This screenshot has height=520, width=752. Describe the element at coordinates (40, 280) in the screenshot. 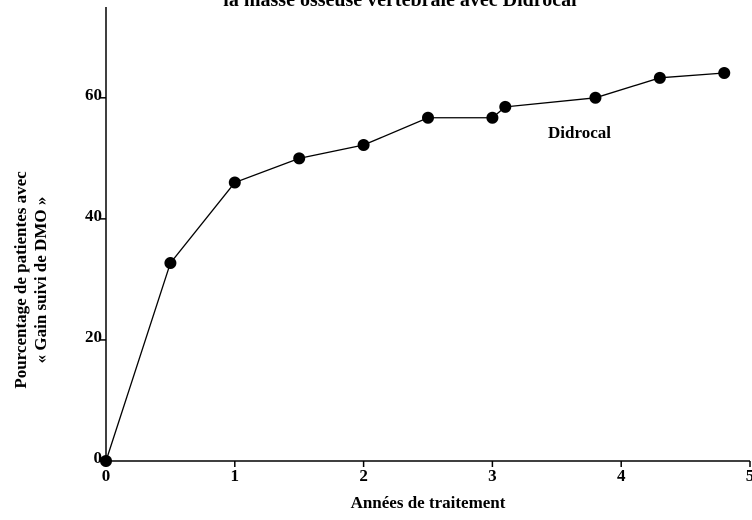

I see `y-axis-label: « Gain suivi de DMO »` at that location.